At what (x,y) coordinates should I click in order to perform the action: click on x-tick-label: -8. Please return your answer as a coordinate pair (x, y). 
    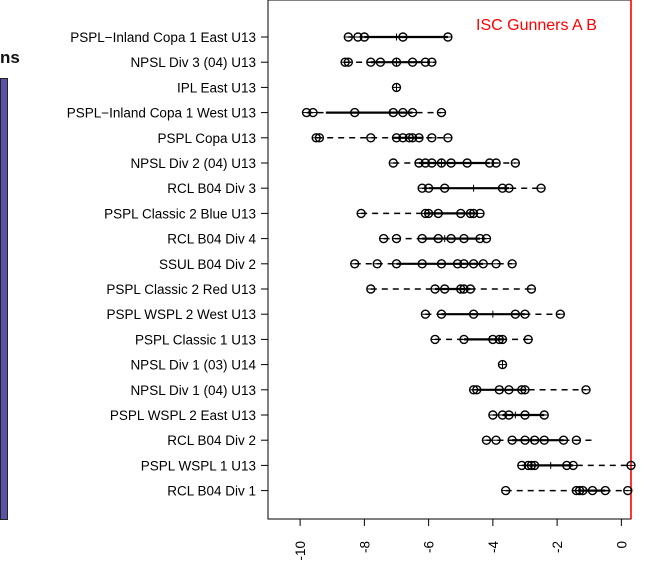
    Looking at the image, I should click on (364, 547).